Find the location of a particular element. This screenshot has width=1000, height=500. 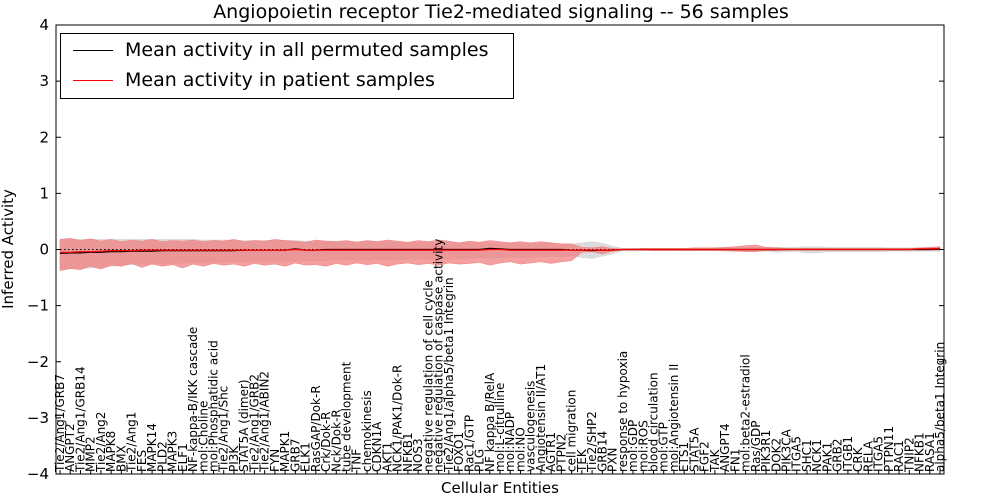

x-tick-label: FES is located at coordinates (142, 461).